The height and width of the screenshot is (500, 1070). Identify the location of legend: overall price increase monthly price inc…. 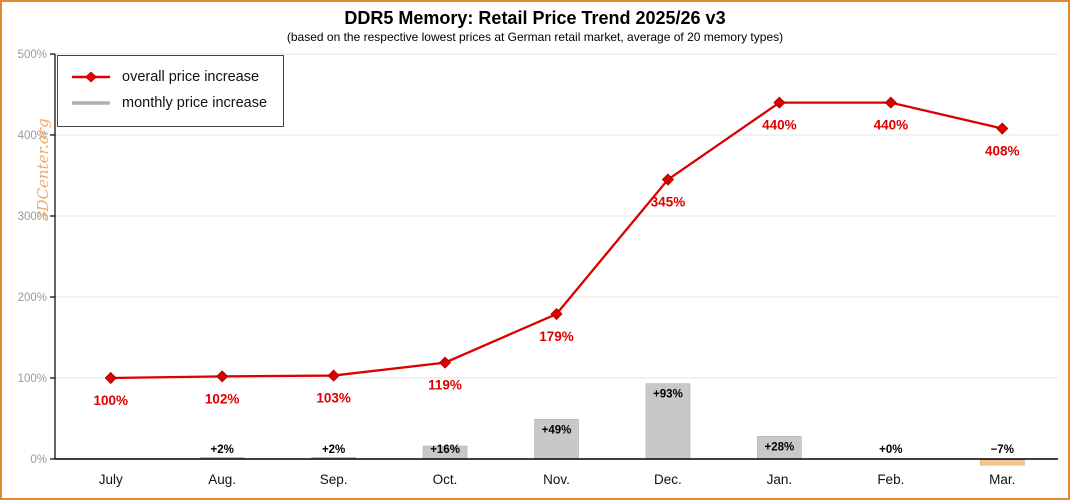
(171, 91).